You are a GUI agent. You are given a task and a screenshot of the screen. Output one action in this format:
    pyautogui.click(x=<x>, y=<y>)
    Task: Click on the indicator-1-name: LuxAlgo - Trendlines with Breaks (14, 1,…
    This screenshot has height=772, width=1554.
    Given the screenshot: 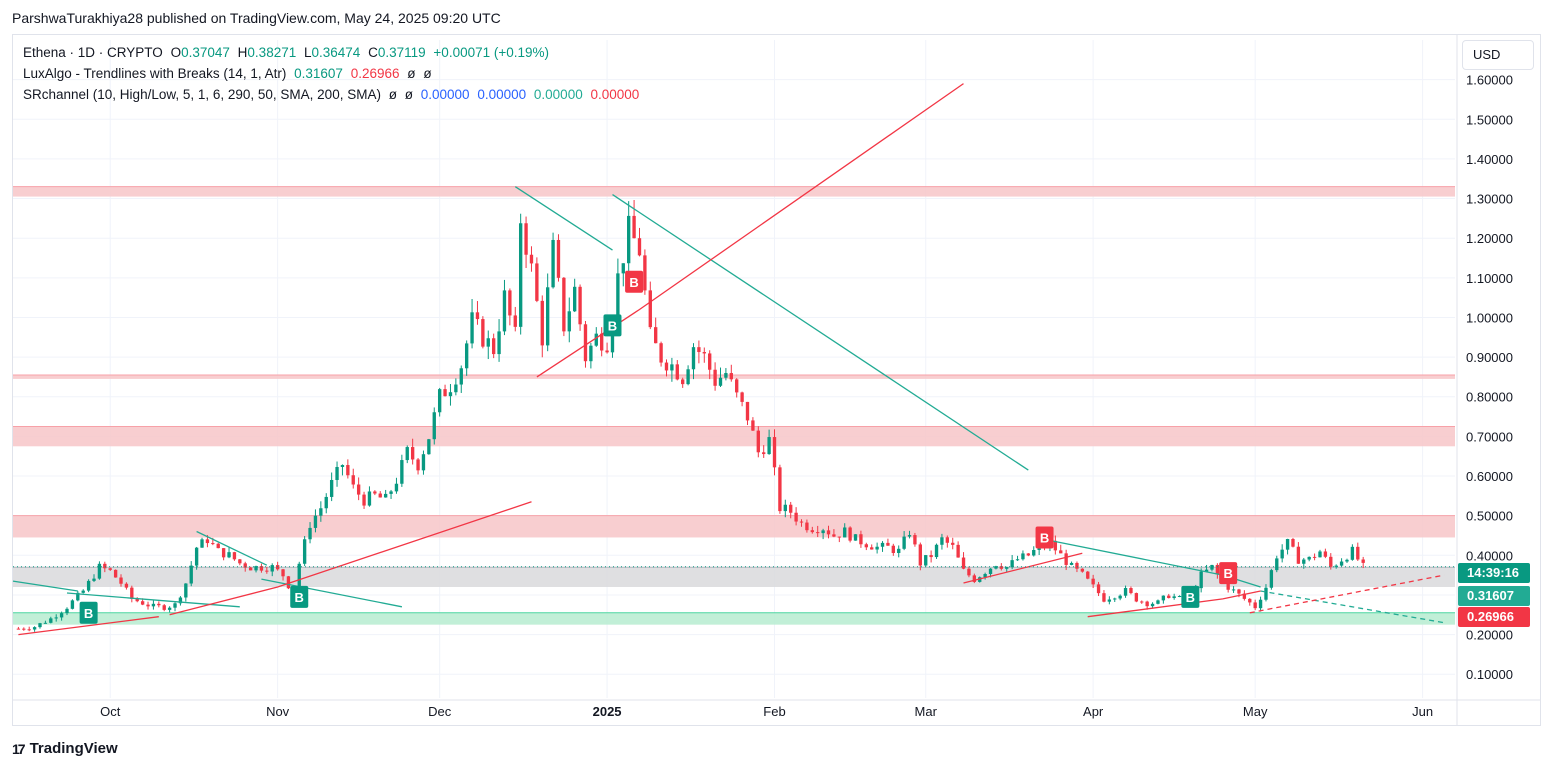 What is the action you would take?
    pyautogui.click(x=155, y=73)
    